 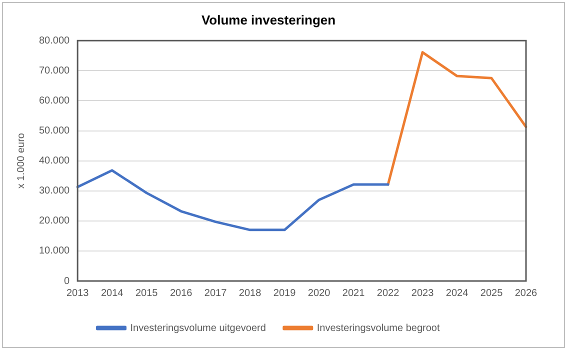 I want to click on chart-title: Volume investeringen, so click(x=268, y=20).